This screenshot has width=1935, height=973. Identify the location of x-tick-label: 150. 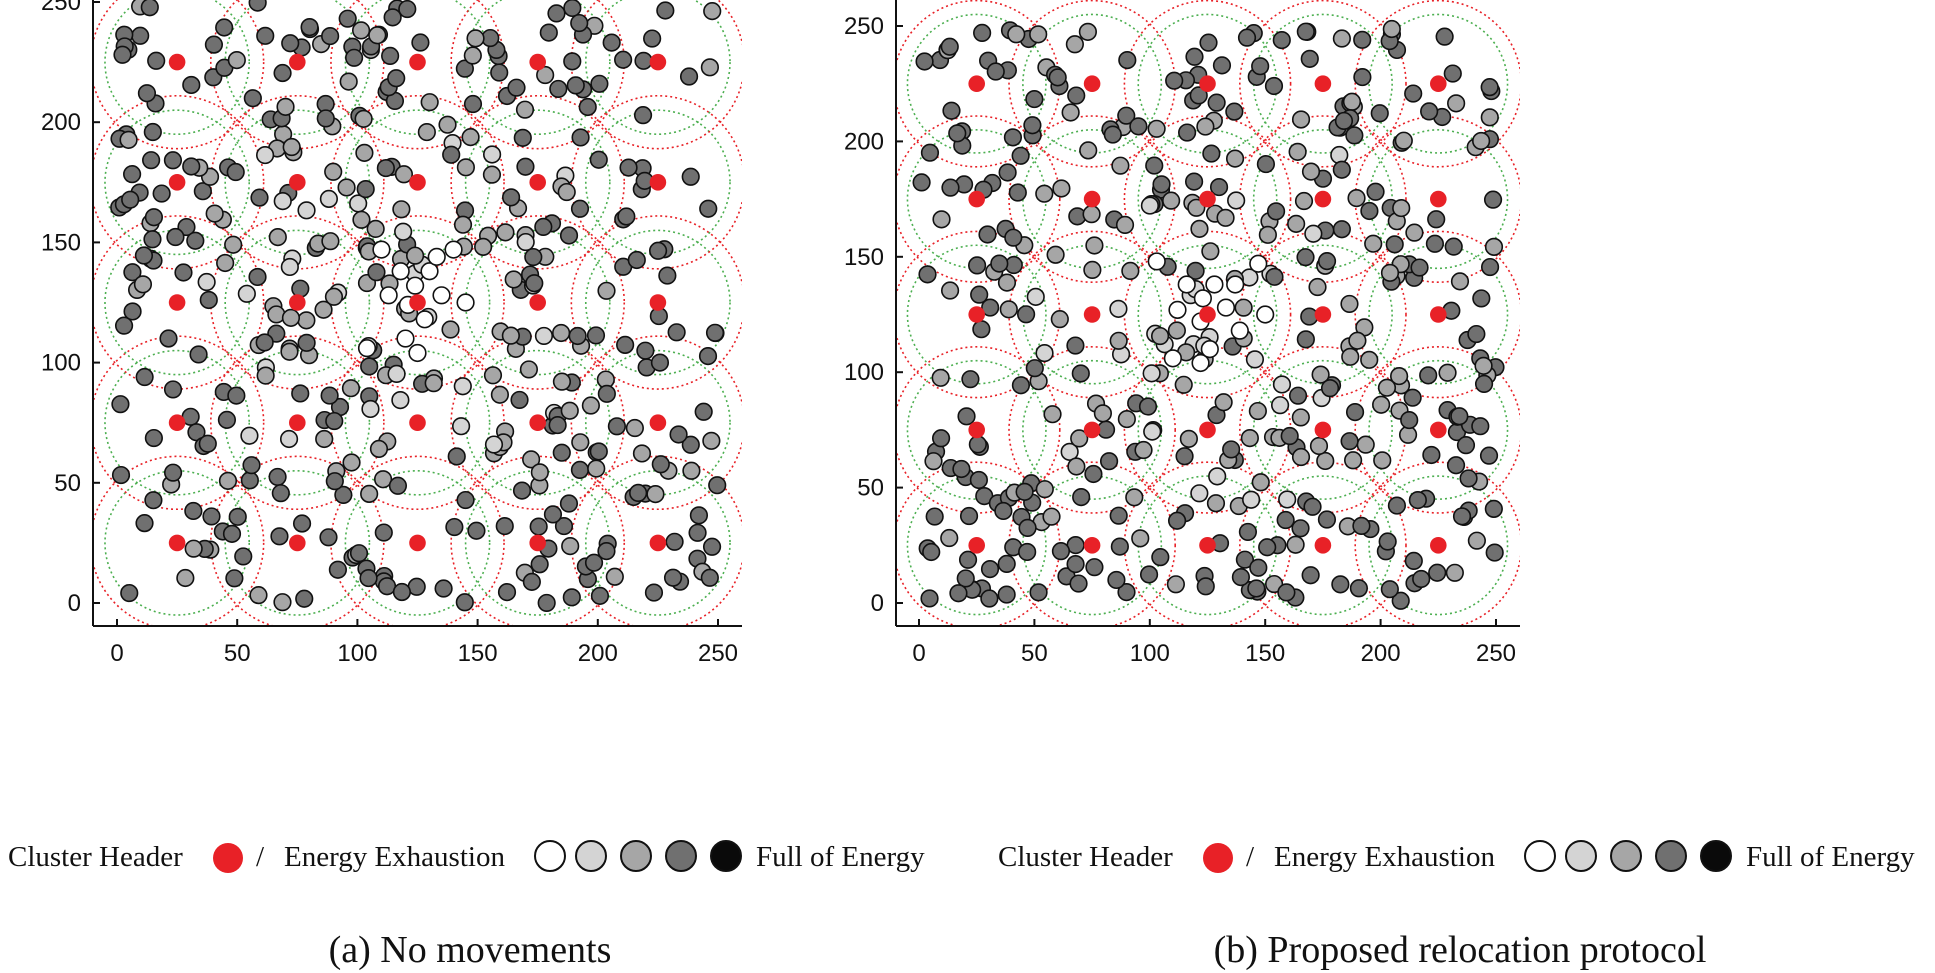
(1265, 653).